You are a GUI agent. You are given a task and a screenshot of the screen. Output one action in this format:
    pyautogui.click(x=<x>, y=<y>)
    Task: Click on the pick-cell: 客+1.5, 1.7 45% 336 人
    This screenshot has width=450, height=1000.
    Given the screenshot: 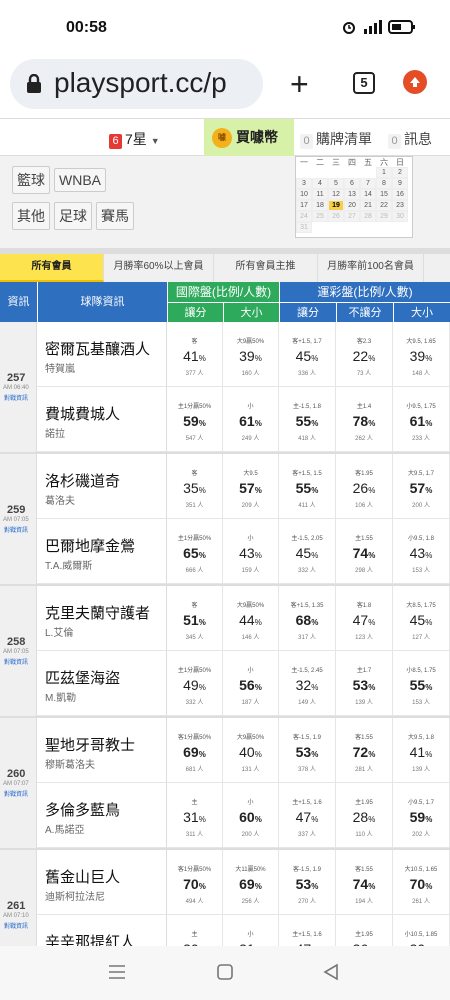 What is the action you would take?
    pyautogui.click(x=307, y=354)
    